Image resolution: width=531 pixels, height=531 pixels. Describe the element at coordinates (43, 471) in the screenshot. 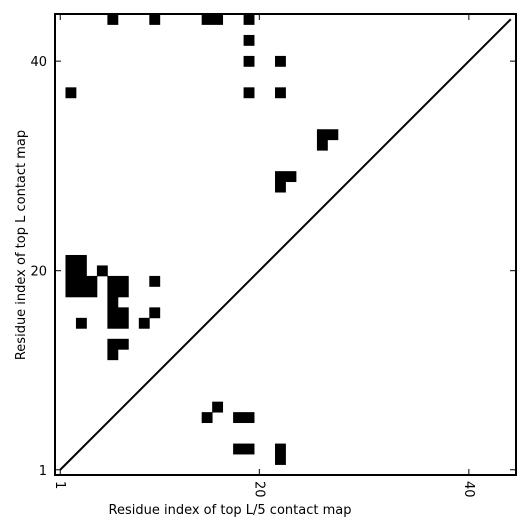

I see `y-tick-label: 1` at that location.